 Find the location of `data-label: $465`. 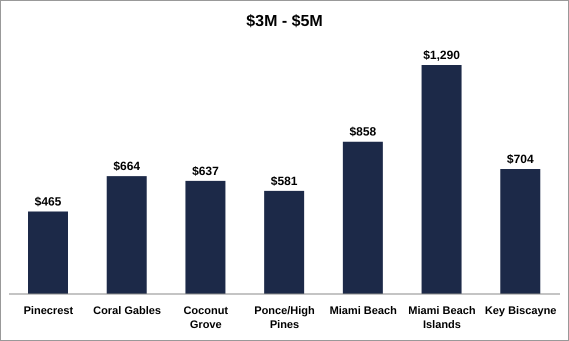

data-label: $465 is located at coordinates (48, 201).